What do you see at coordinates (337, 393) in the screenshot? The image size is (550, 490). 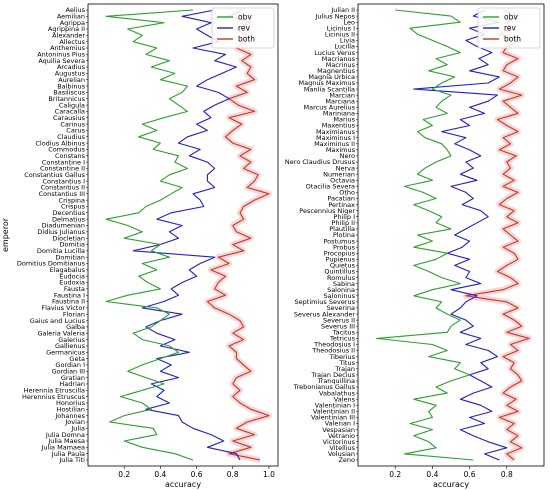 I see `y-tick-label: Vabalathus` at bounding box center [337, 393].